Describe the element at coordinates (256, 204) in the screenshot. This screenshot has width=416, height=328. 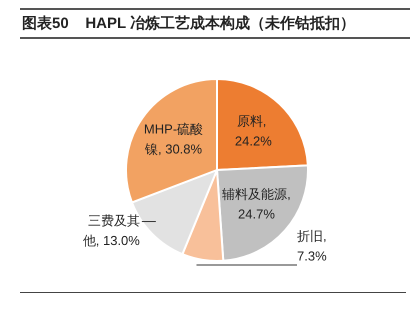
I see `slice-label: 辅料及能源, 24.7%` at that location.